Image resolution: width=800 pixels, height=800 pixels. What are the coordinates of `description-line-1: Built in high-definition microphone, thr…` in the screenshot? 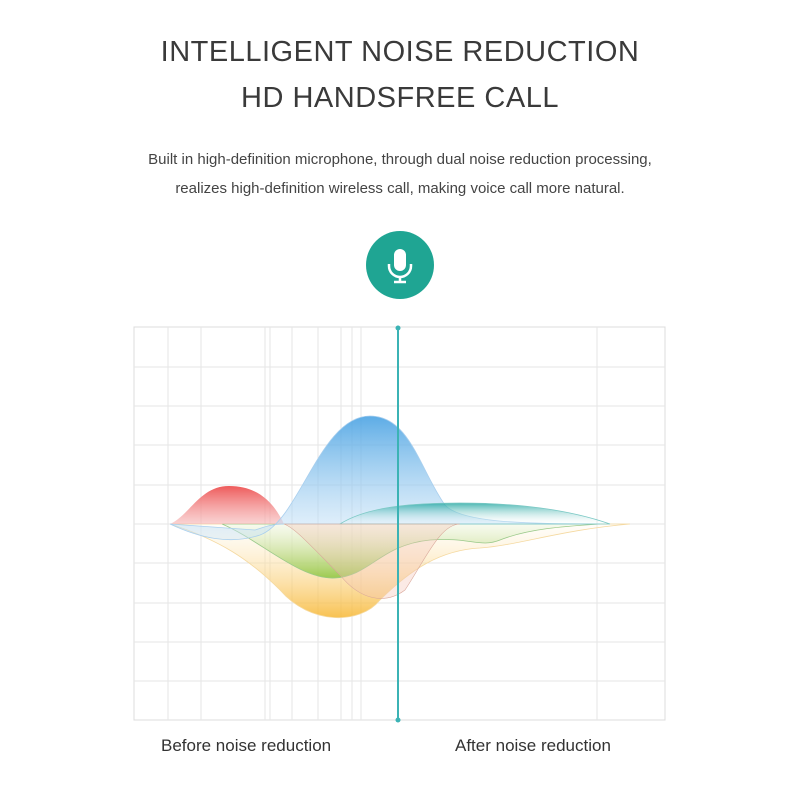 It's located at (400, 159).